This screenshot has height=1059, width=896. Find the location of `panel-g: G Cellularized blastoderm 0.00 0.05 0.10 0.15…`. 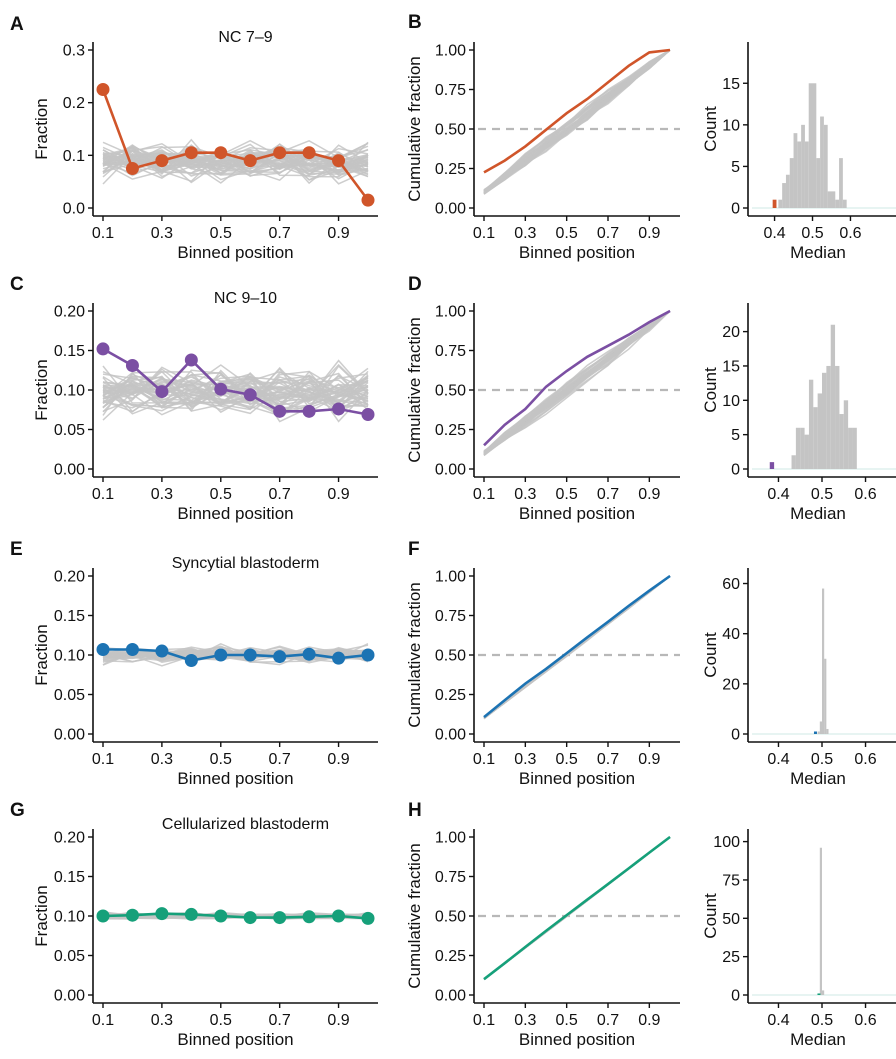

panel-g: G Cellularized blastoderm 0.00 0.05 0.10 0.15… is located at coordinates (194, 924).